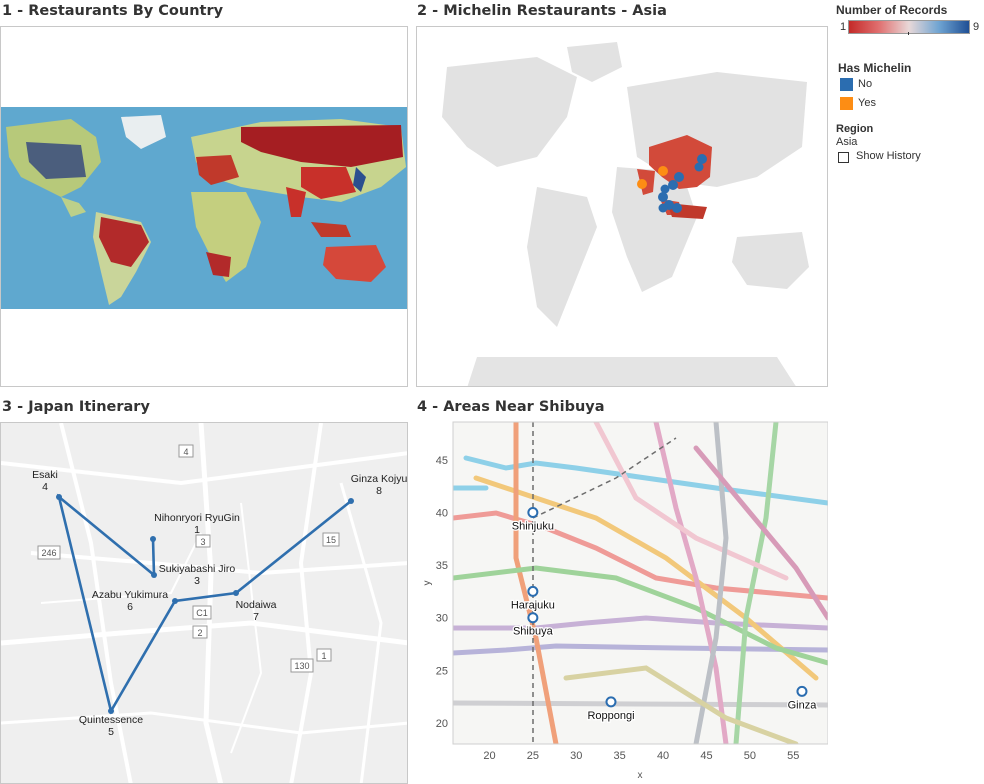 The image size is (984, 784). What do you see at coordinates (846, 84) in the screenshot?
I see `legend-no-swatch` at bounding box center [846, 84].